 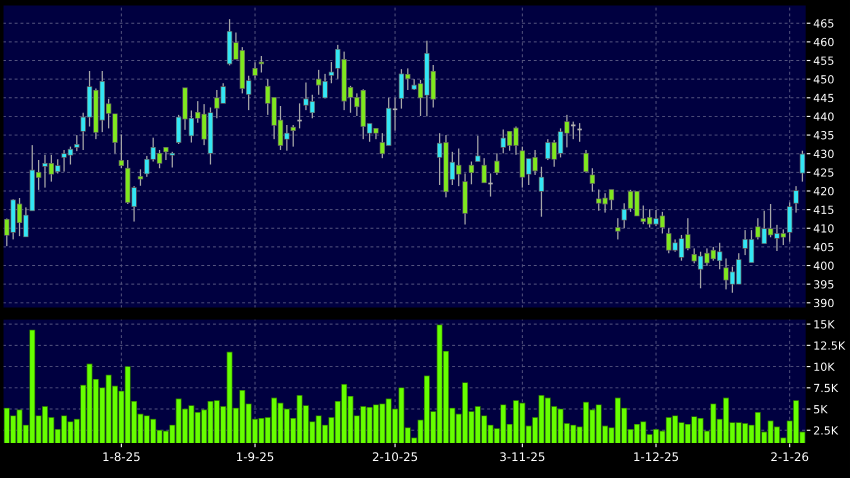 I want to click on x-tick-label: 1-9-25, so click(x=255, y=457).